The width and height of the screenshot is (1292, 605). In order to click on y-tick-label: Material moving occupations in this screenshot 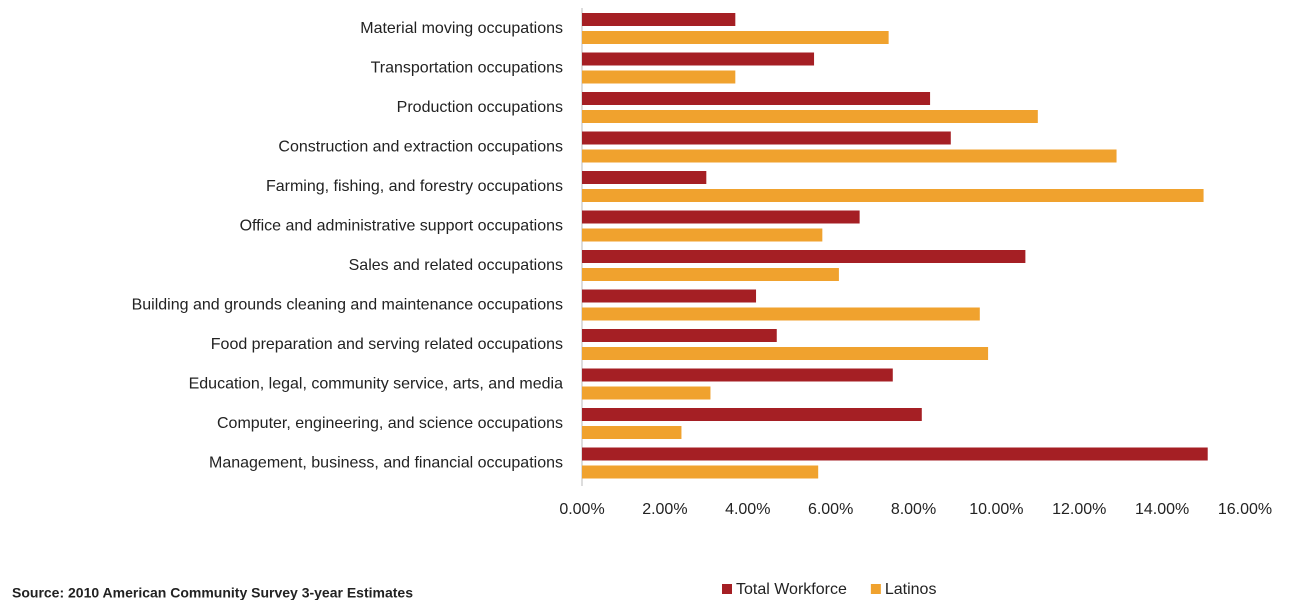, I will do `click(461, 28)`.